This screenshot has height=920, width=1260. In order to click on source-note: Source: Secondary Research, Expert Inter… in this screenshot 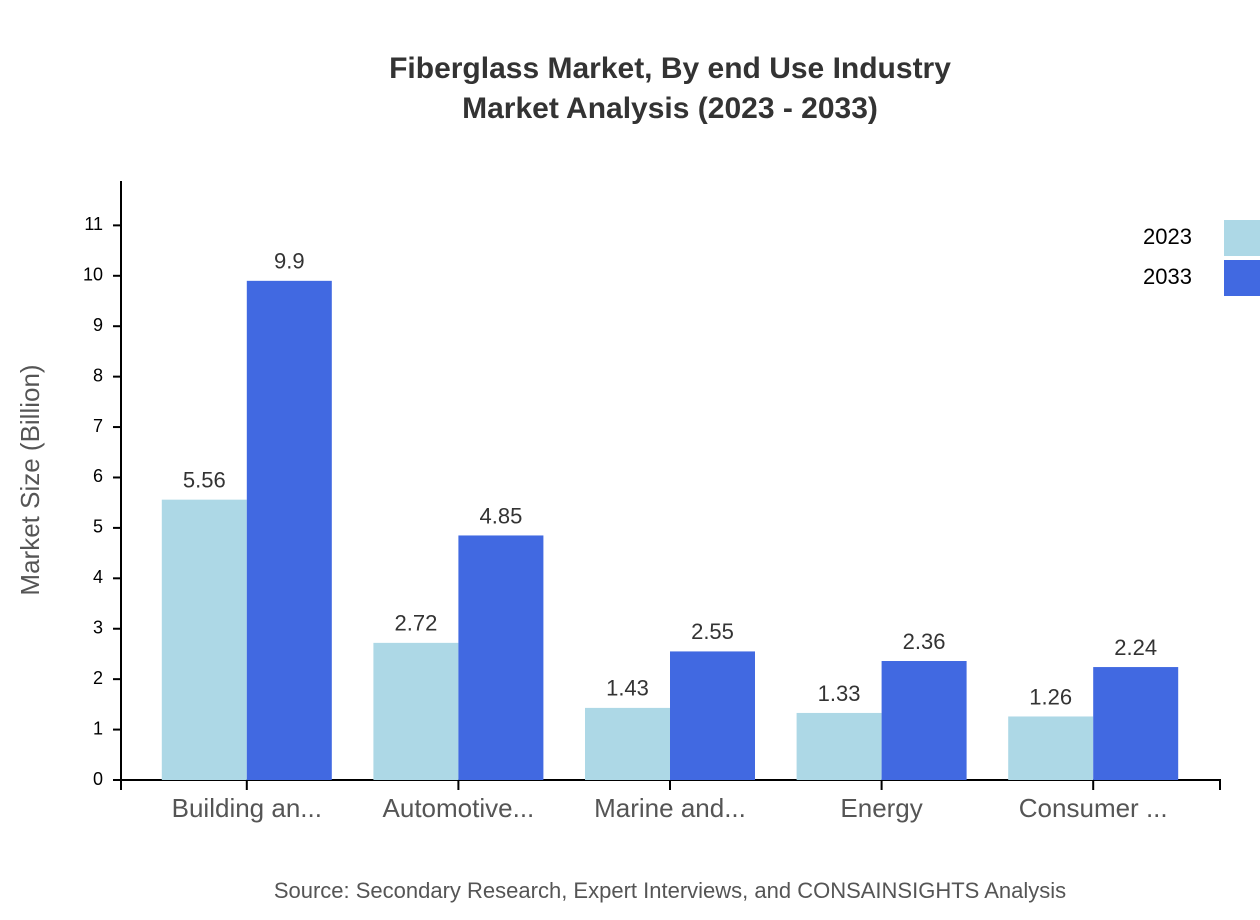, I will do `click(670, 890)`.